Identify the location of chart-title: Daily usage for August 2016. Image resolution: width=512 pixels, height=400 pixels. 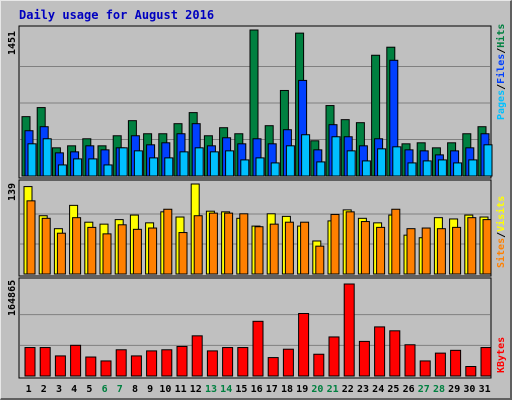
(116, 15).